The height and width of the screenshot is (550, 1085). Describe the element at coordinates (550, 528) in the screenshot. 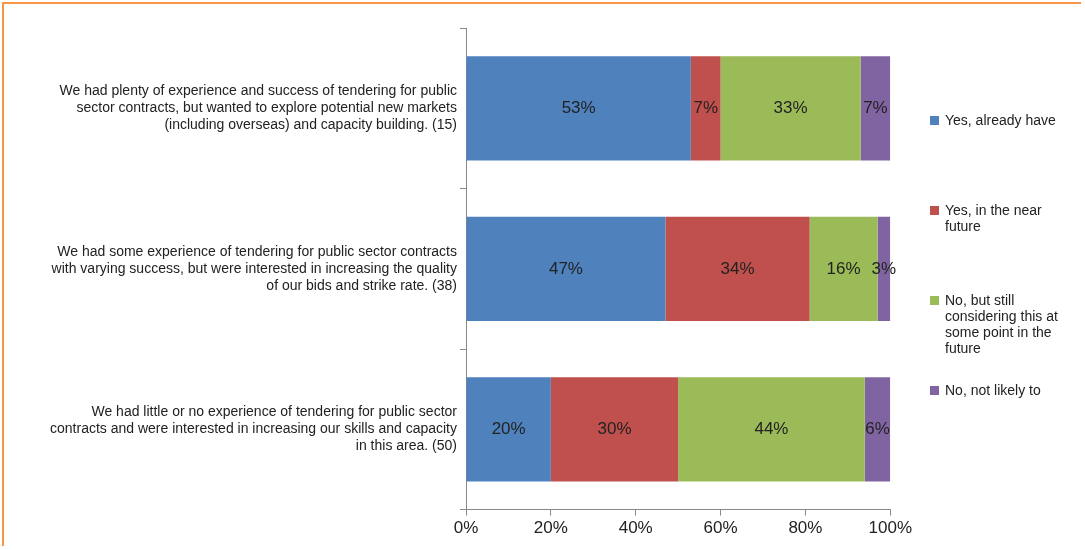

I see `x-tick-label: 20%` at that location.